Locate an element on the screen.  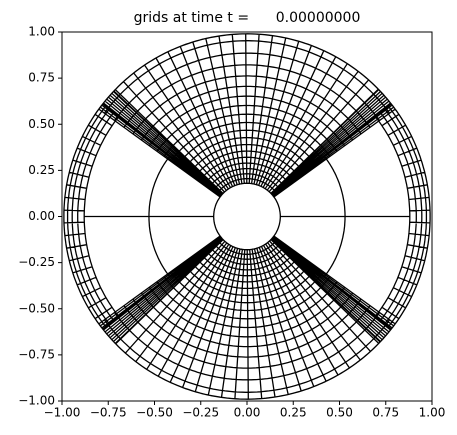
y-tick-label: −1.00 is located at coordinates (36, 401).